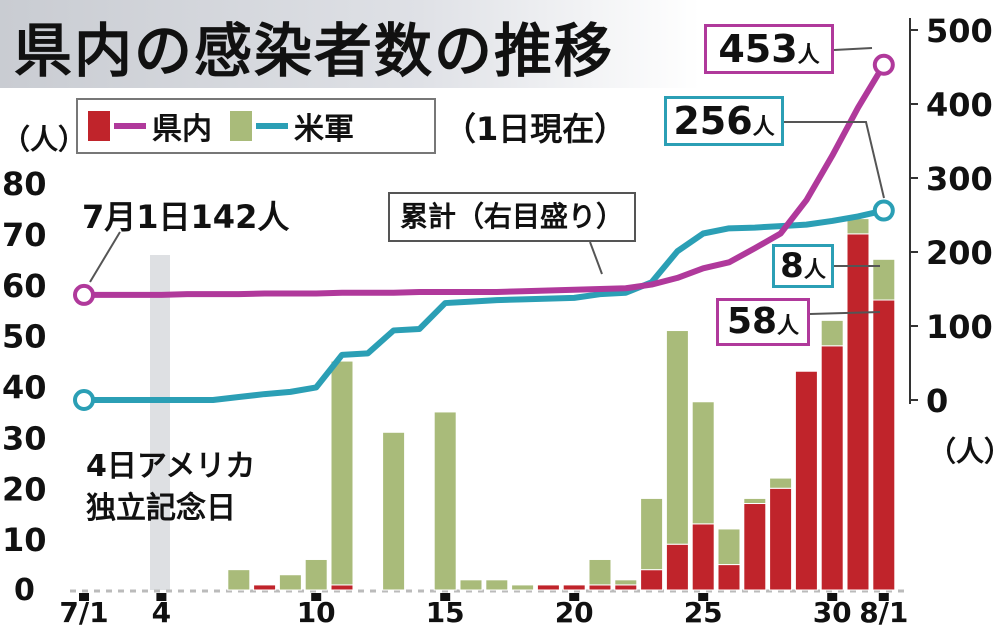 This screenshot has height=626, width=994. What do you see at coordinates (853, 49) in the screenshot?
I see `leader-pref-total` at bounding box center [853, 49].